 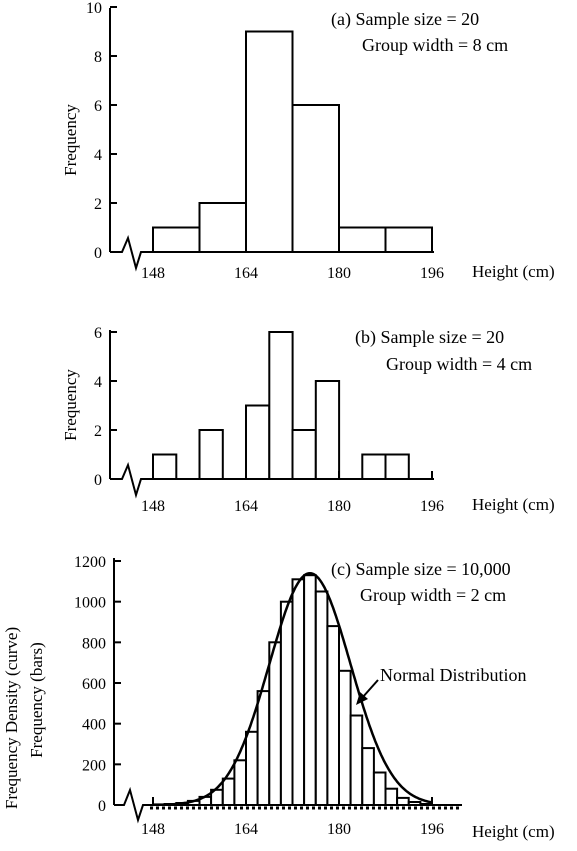 I want to click on panel-a-bars, so click(x=292, y=141).